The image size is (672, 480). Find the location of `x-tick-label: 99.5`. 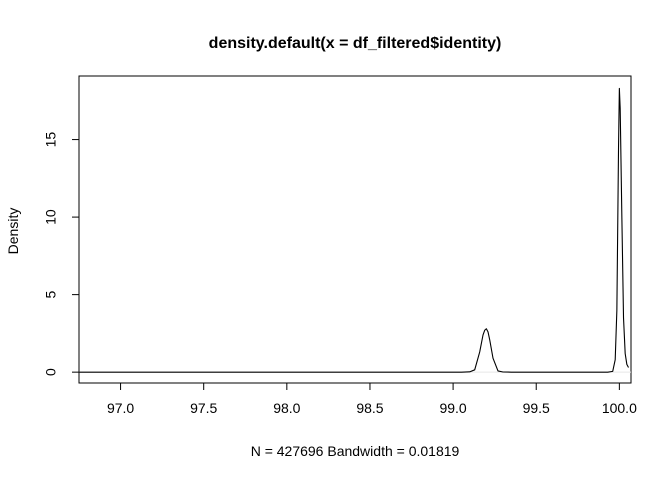

x-tick-label: 99.5 is located at coordinates (536, 408).